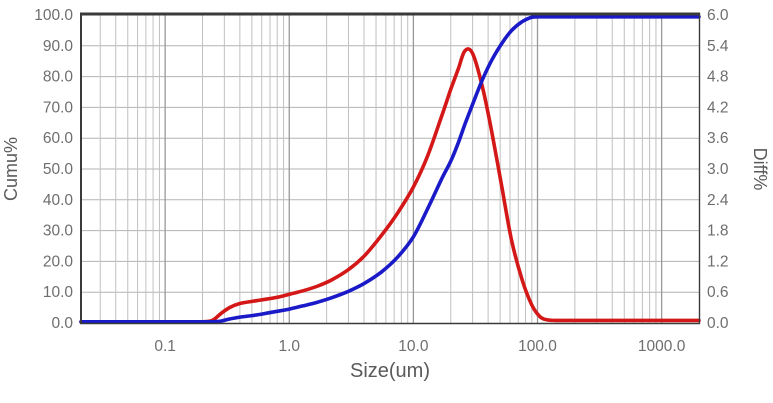 The width and height of the screenshot is (773, 403). I want to click on x-tick-label: 10.0, so click(413, 346).